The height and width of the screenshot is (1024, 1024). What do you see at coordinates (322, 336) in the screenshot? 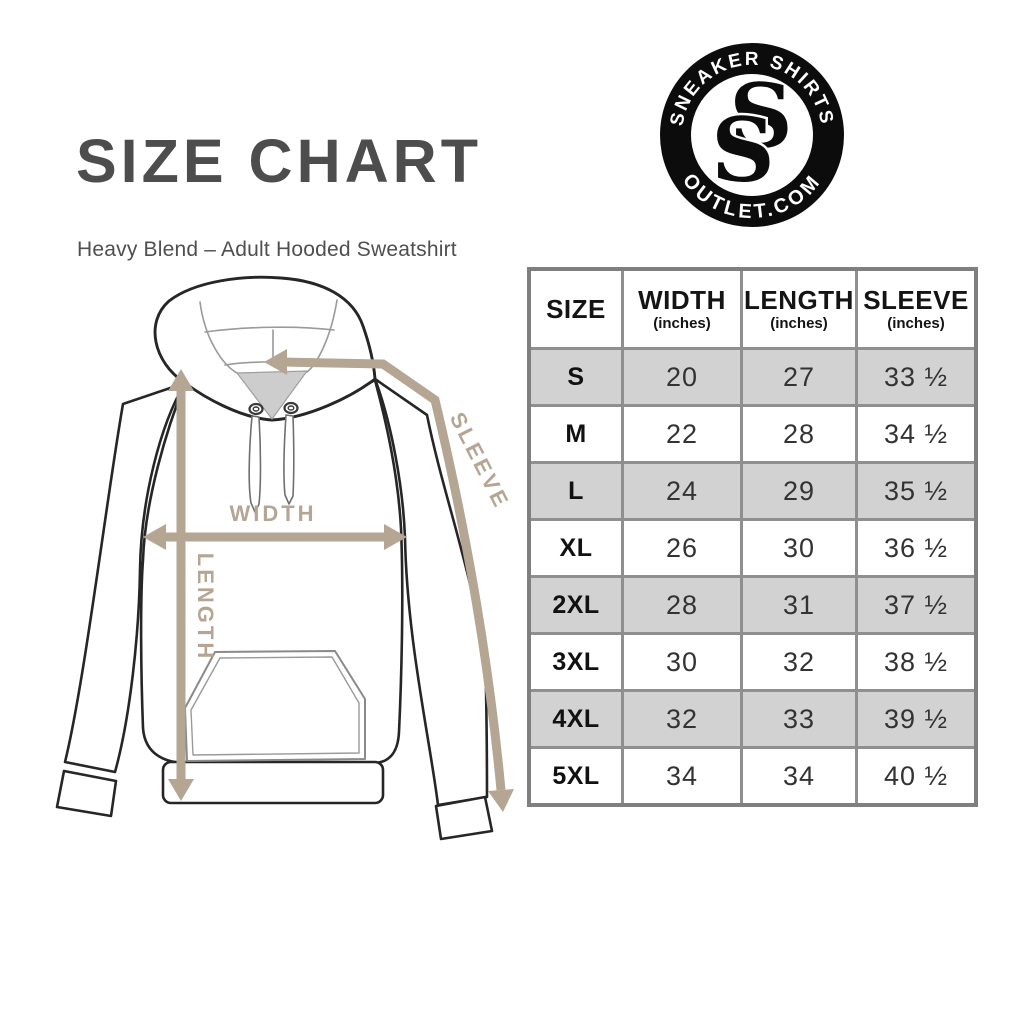
I see `hood-opening-right-line` at bounding box center [322, 336].